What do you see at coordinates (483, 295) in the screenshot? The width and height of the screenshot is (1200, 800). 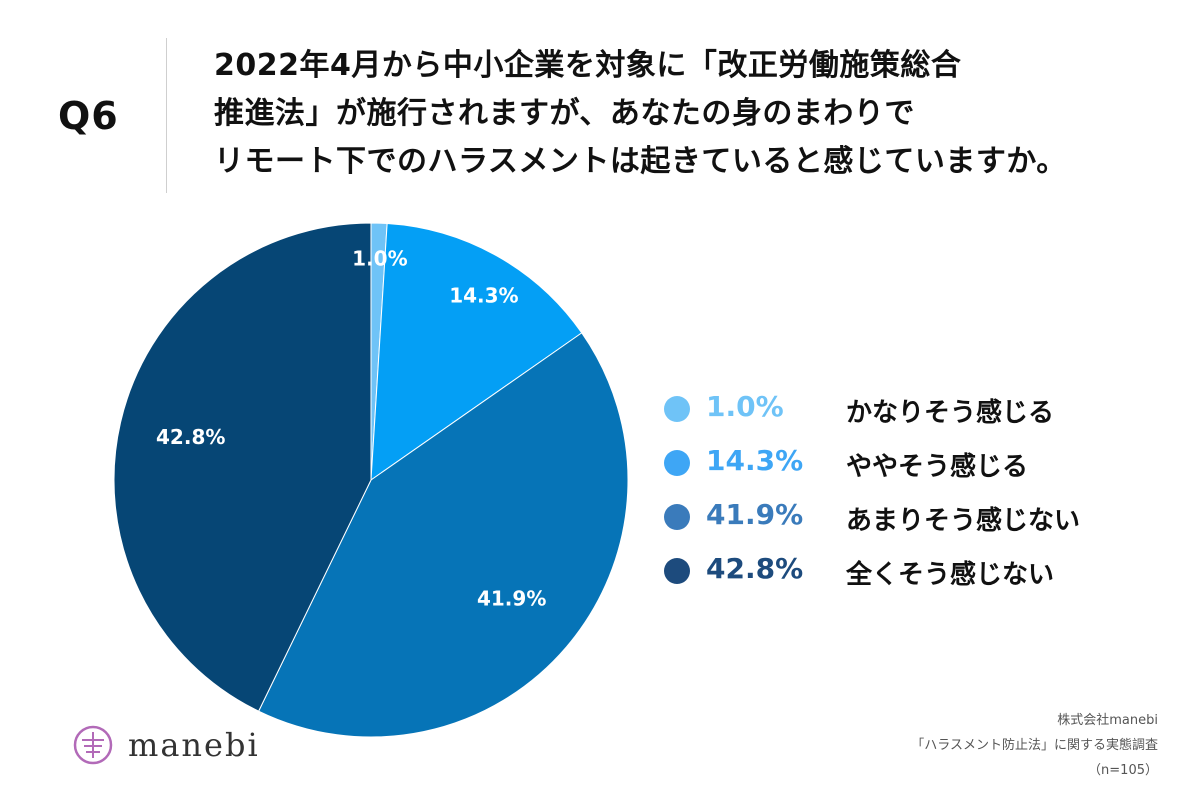 I see `slice-label-2: 14.3%` at bounding box center [483, 295].